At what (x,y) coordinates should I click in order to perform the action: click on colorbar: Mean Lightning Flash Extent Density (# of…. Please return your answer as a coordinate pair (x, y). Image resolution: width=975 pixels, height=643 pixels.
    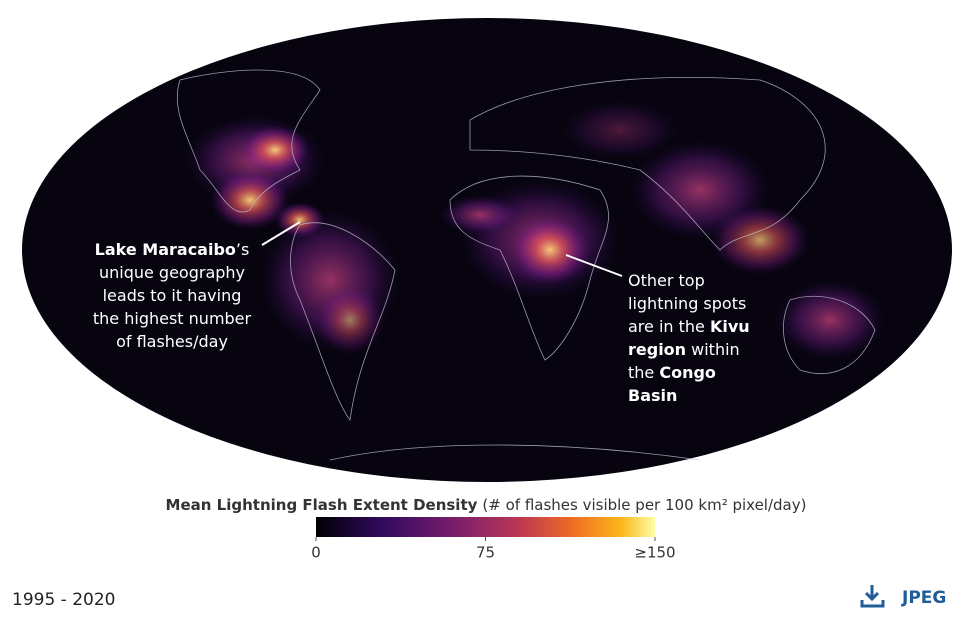
    Looking at the image, I should click on (486, 529).